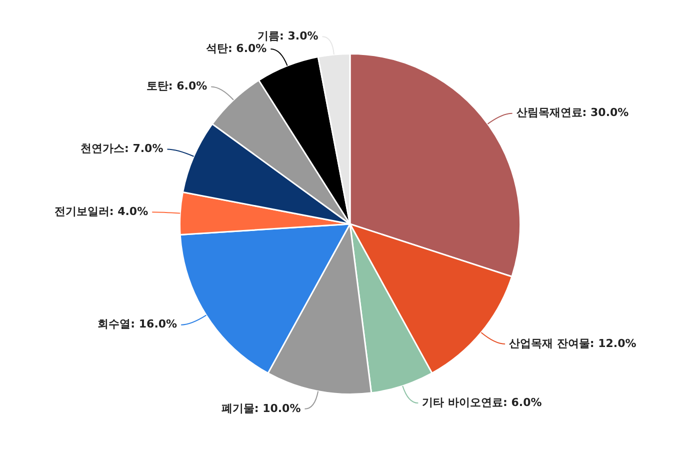 The height and width of the screenshot is (450, 700). I want to click on slice-label: 회수열: 16.0%, so click(138, 324).